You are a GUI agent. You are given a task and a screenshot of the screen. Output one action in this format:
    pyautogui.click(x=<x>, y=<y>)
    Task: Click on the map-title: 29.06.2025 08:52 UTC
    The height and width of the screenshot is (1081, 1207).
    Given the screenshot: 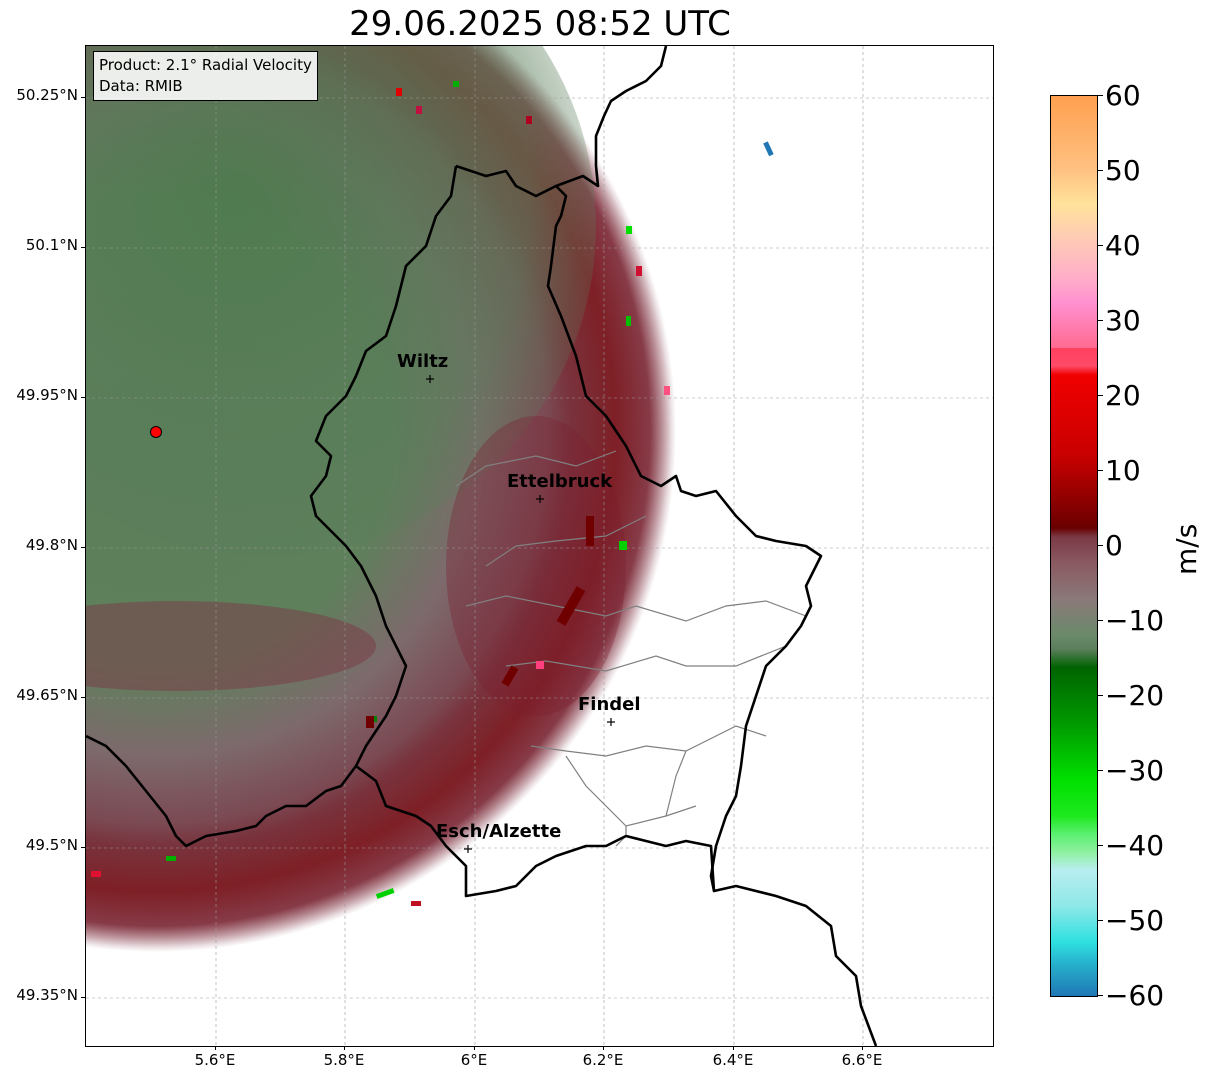 What is the action you would take?
    pyautogui.click(x=540, y=24)
    